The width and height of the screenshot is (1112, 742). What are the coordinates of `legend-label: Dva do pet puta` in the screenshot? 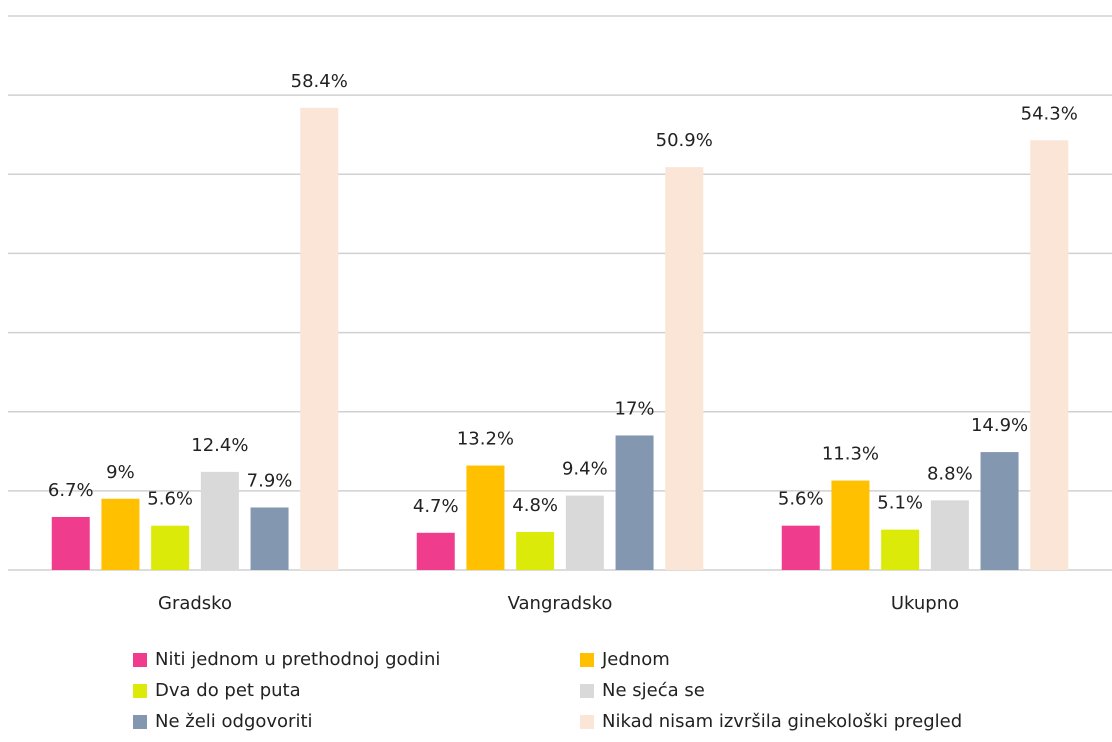 It's located at (228, 690).